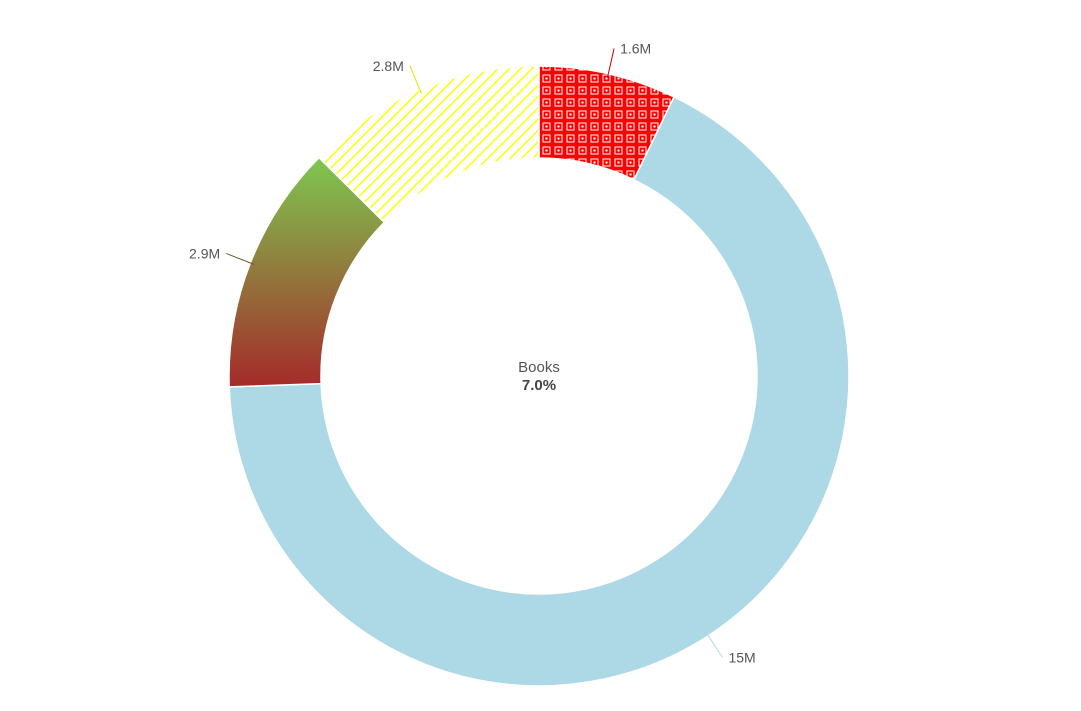  Describe the element at coordinates (539, 367) in the screenshot. I see `center-title: Books` at that location.